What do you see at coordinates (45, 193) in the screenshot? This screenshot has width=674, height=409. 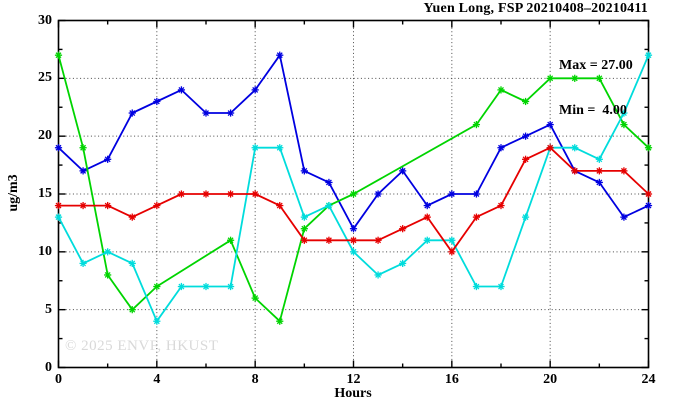 I see `y-tick-label-15: 15` at bounding box center [45, 193].